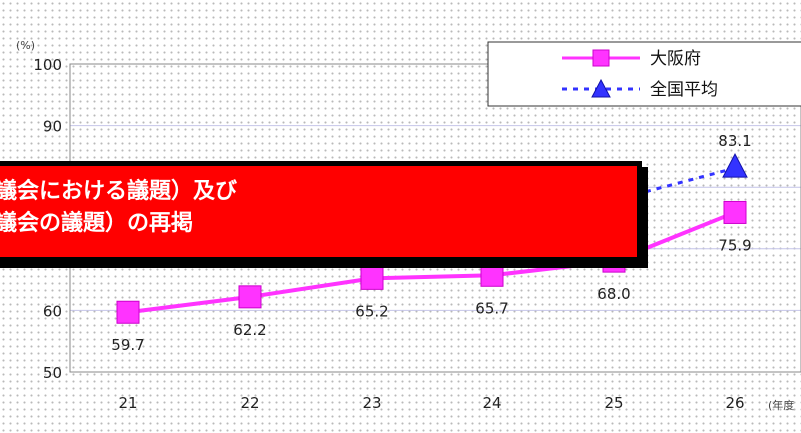  What do you see at coordinates (613, 294) in the screenshot?
I see `data-label: 68.0` at bounding box center [613, 294].